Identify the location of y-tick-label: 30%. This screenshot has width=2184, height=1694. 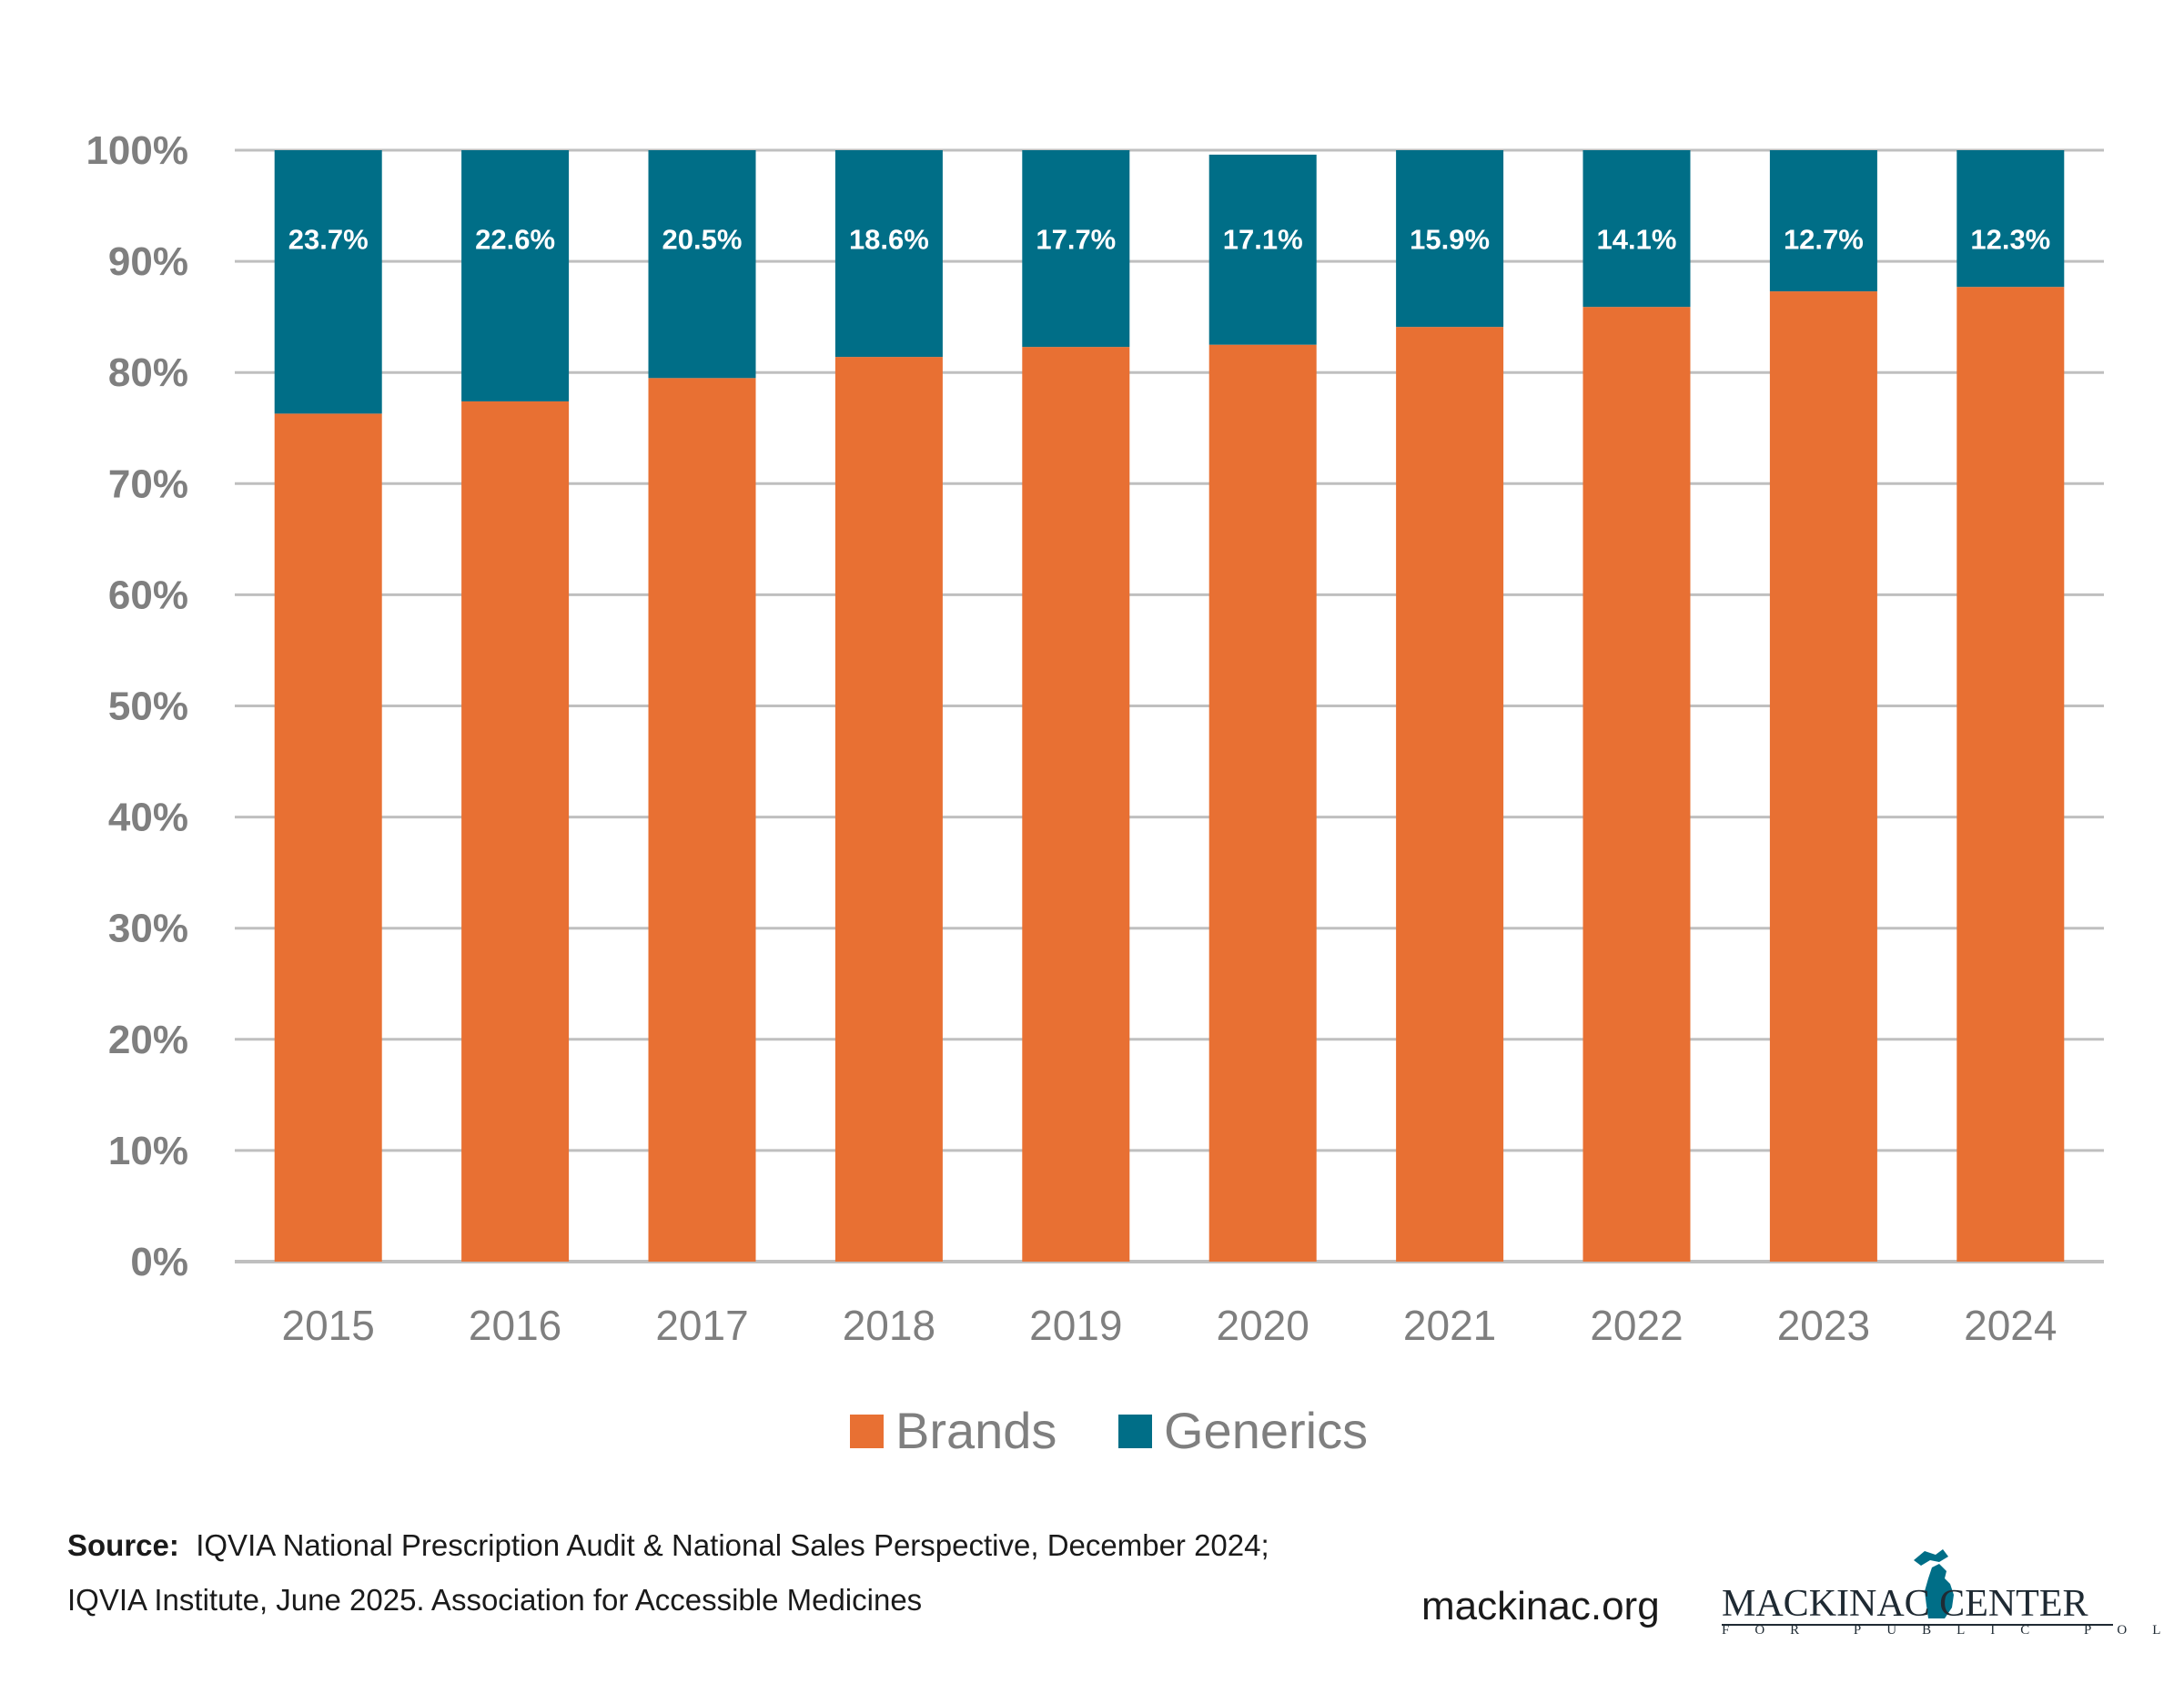
(148, 929).